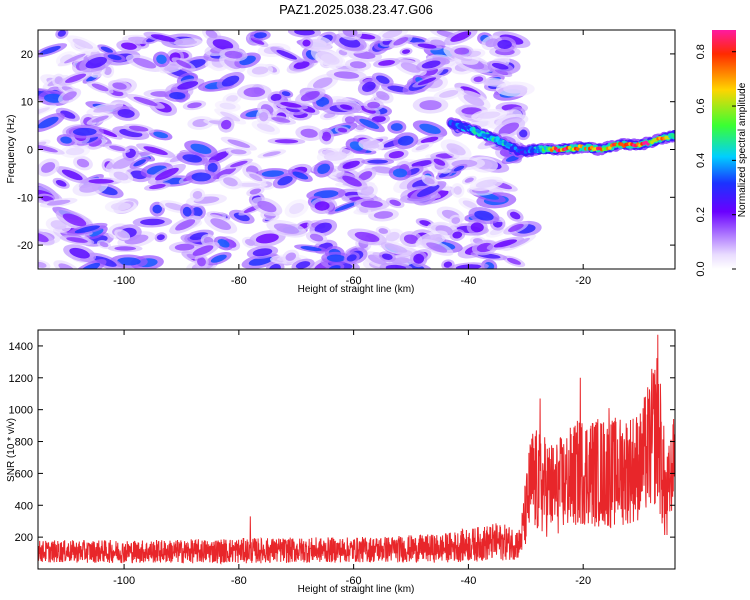  I want to click on snr-y-tick-label: 600, so click(24, 474).